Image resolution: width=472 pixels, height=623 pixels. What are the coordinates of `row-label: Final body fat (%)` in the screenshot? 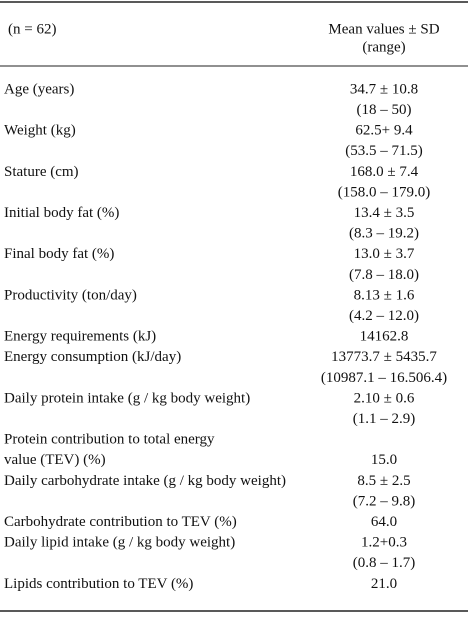 It's located at (59, 254).